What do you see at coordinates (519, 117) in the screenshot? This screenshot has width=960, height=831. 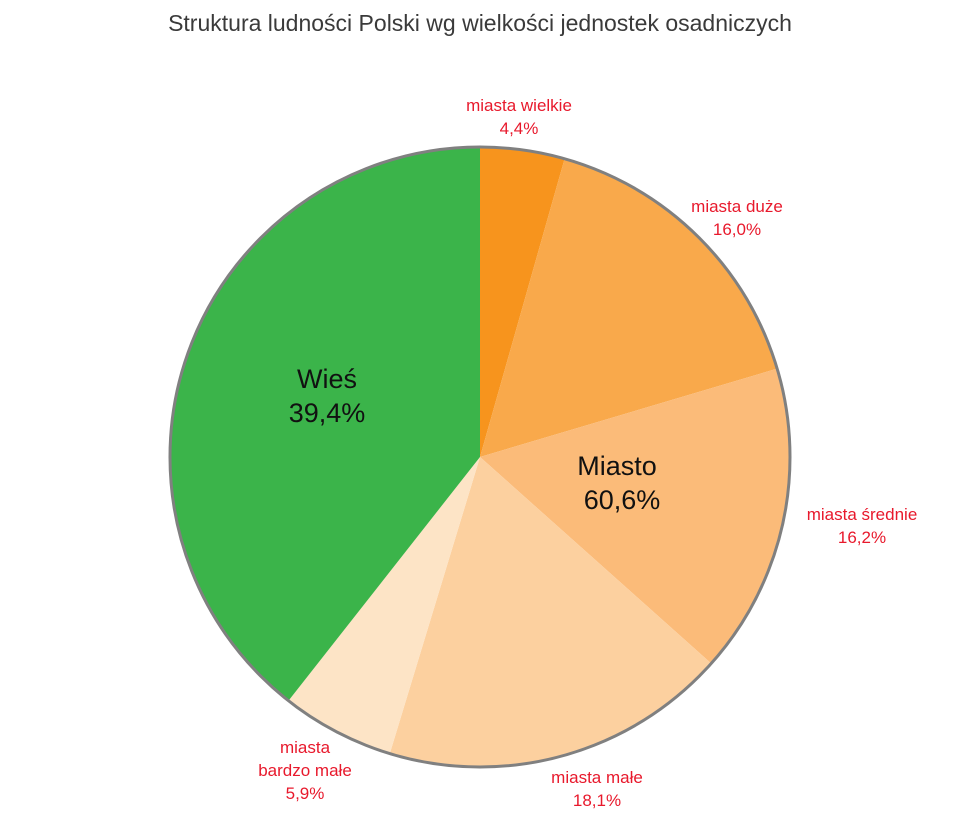 I see `slice-label: miasta wielkie 4,4%` at bounding box center [519, 117].